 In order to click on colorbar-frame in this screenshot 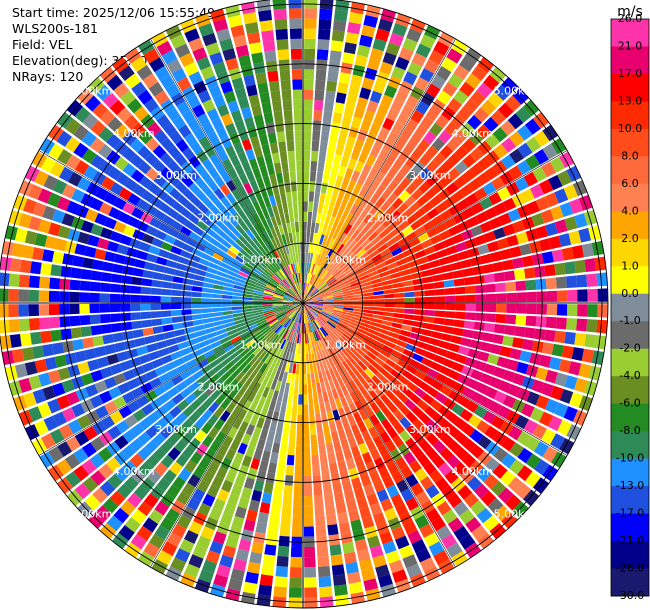, I will do `click(630, 307)`.